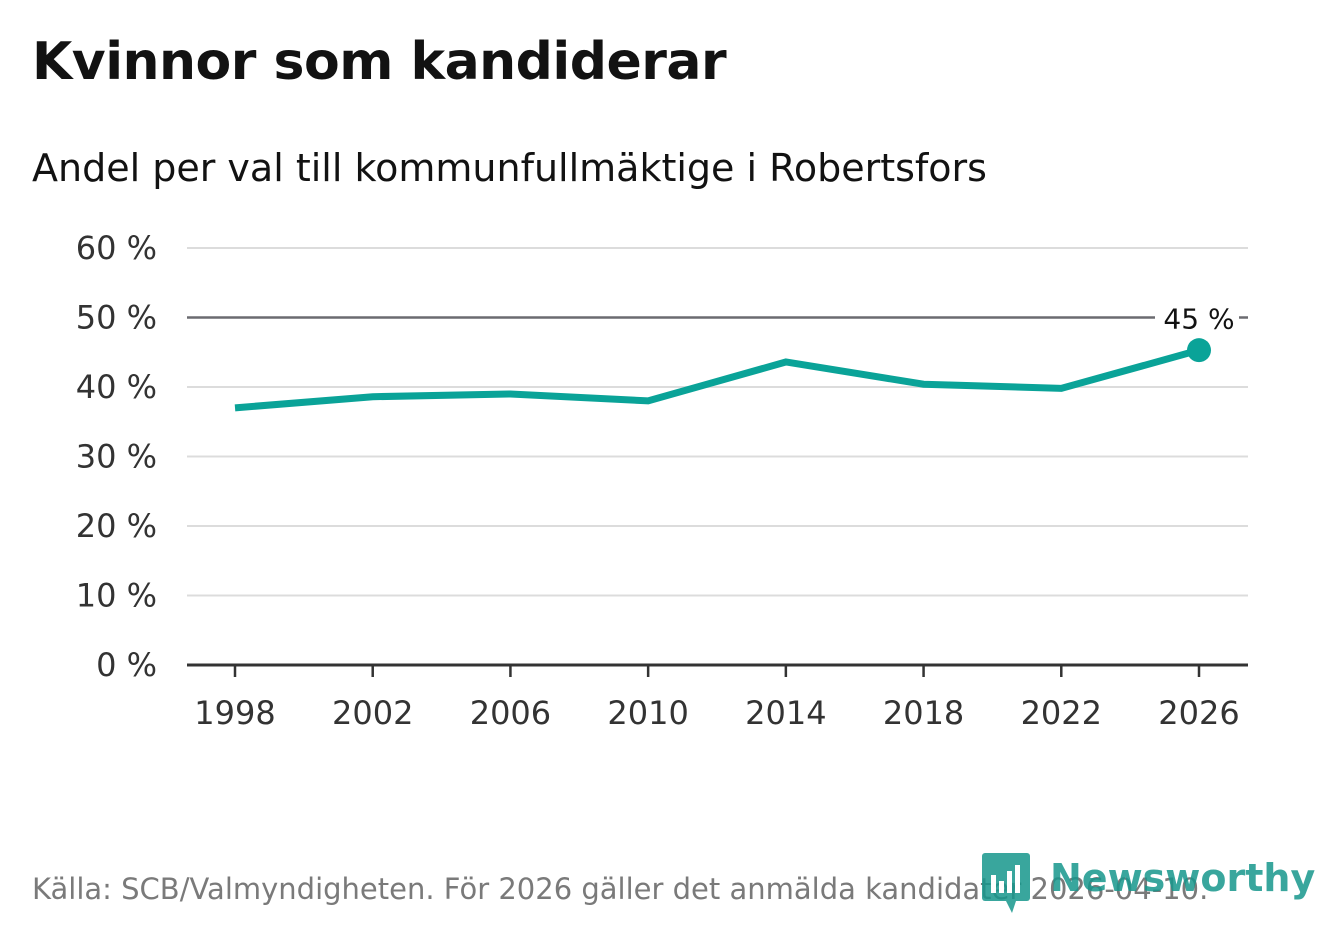 Image resolution: width=1322 pixels, height=939 pixels. I want to click on x-tick-label: 2022, so click(1061, 713).